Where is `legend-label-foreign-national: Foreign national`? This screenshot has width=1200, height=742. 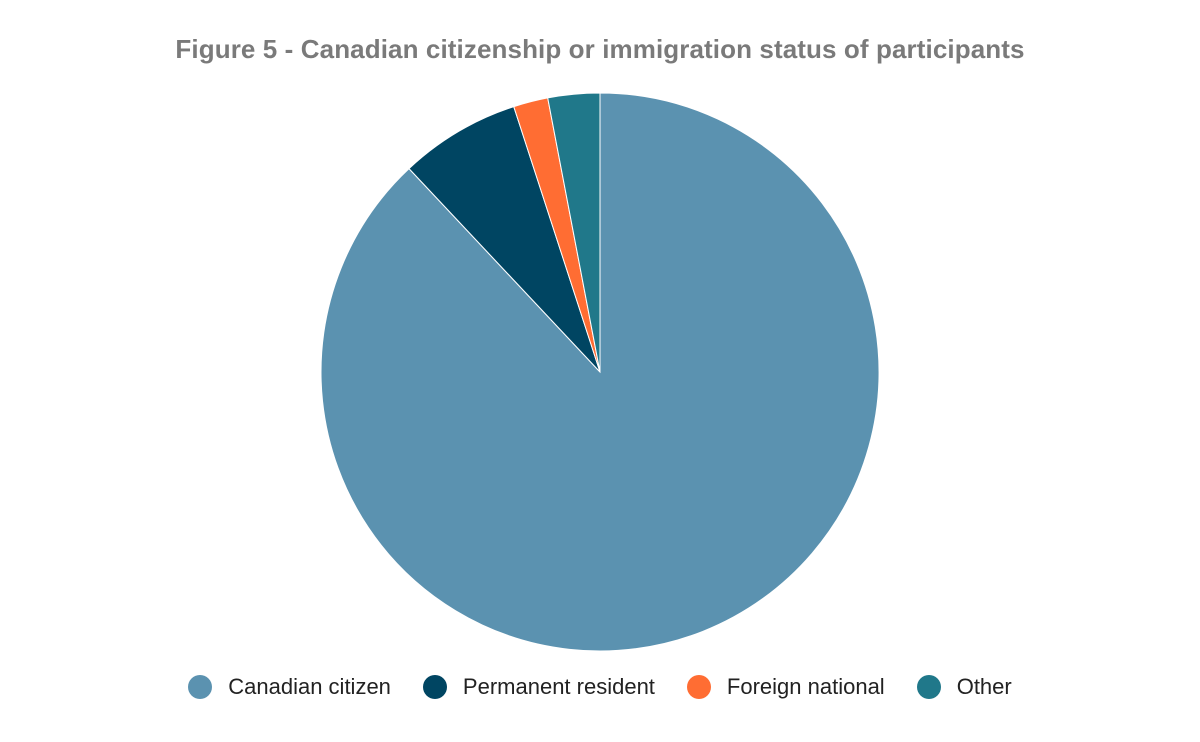 legend-label-foreign-national: Foreign national is located at coordinates (805, 686).